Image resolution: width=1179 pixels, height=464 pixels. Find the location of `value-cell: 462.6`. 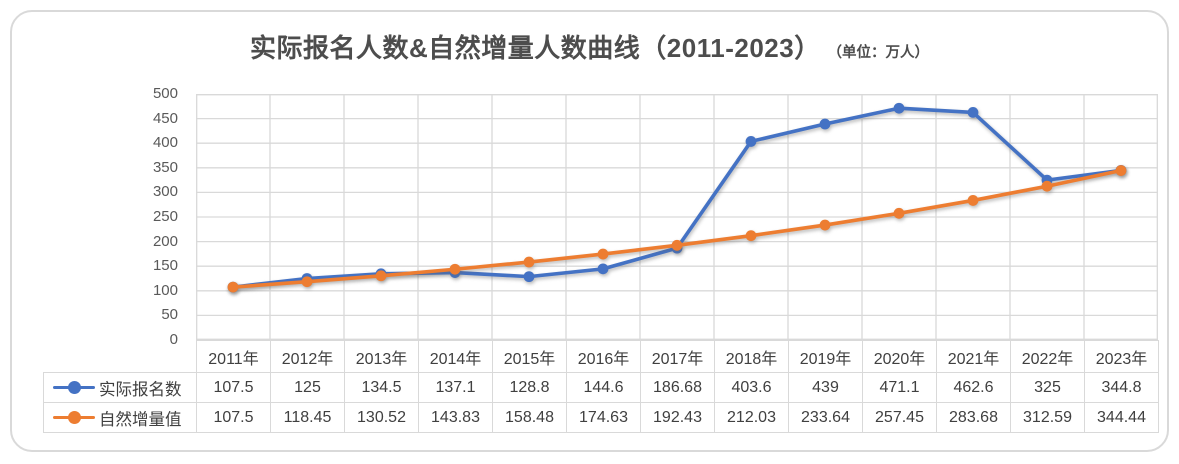

value-cell: 462.6 is located at coordinates (973, 387).